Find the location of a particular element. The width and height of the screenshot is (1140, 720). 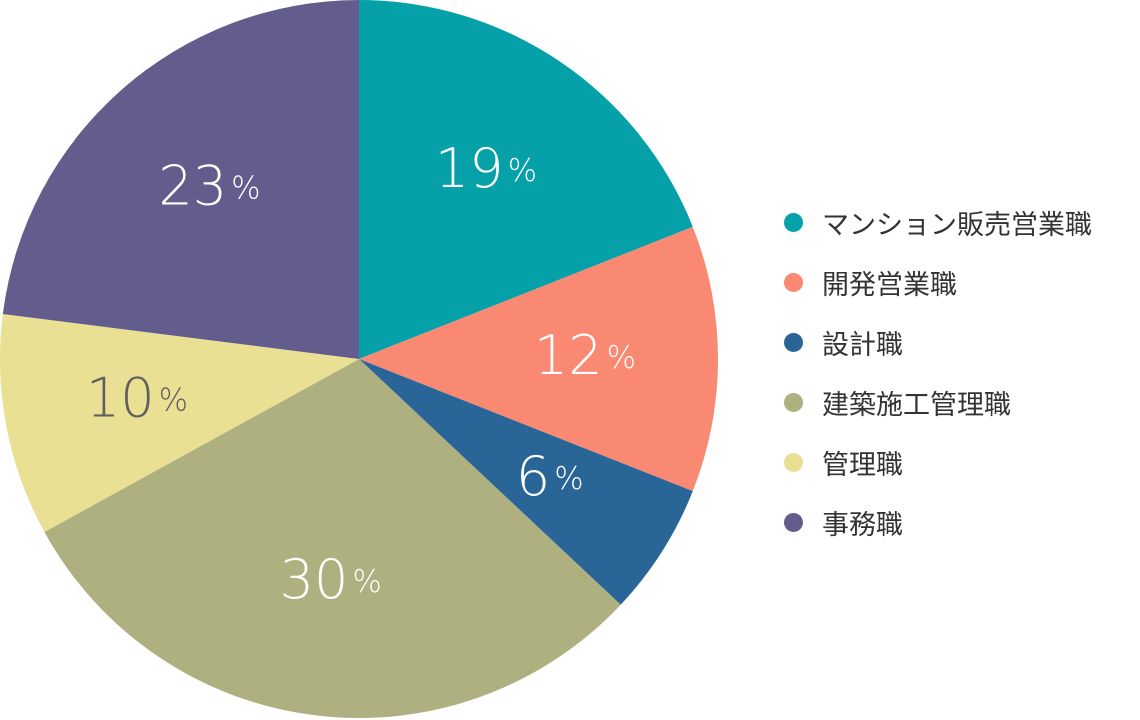

pie-slice-value-0: 19 is located at coordinates (469, 168).